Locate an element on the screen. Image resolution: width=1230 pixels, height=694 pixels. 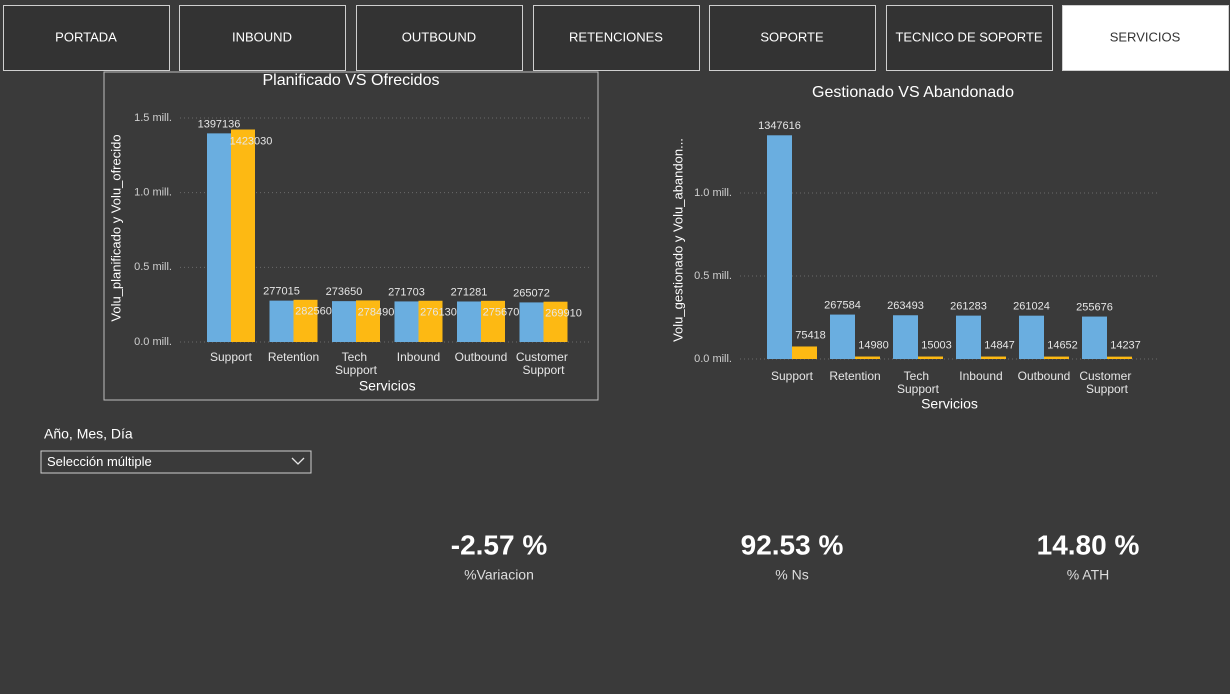
data-label: 263493 is located at coordinates (905, 306).